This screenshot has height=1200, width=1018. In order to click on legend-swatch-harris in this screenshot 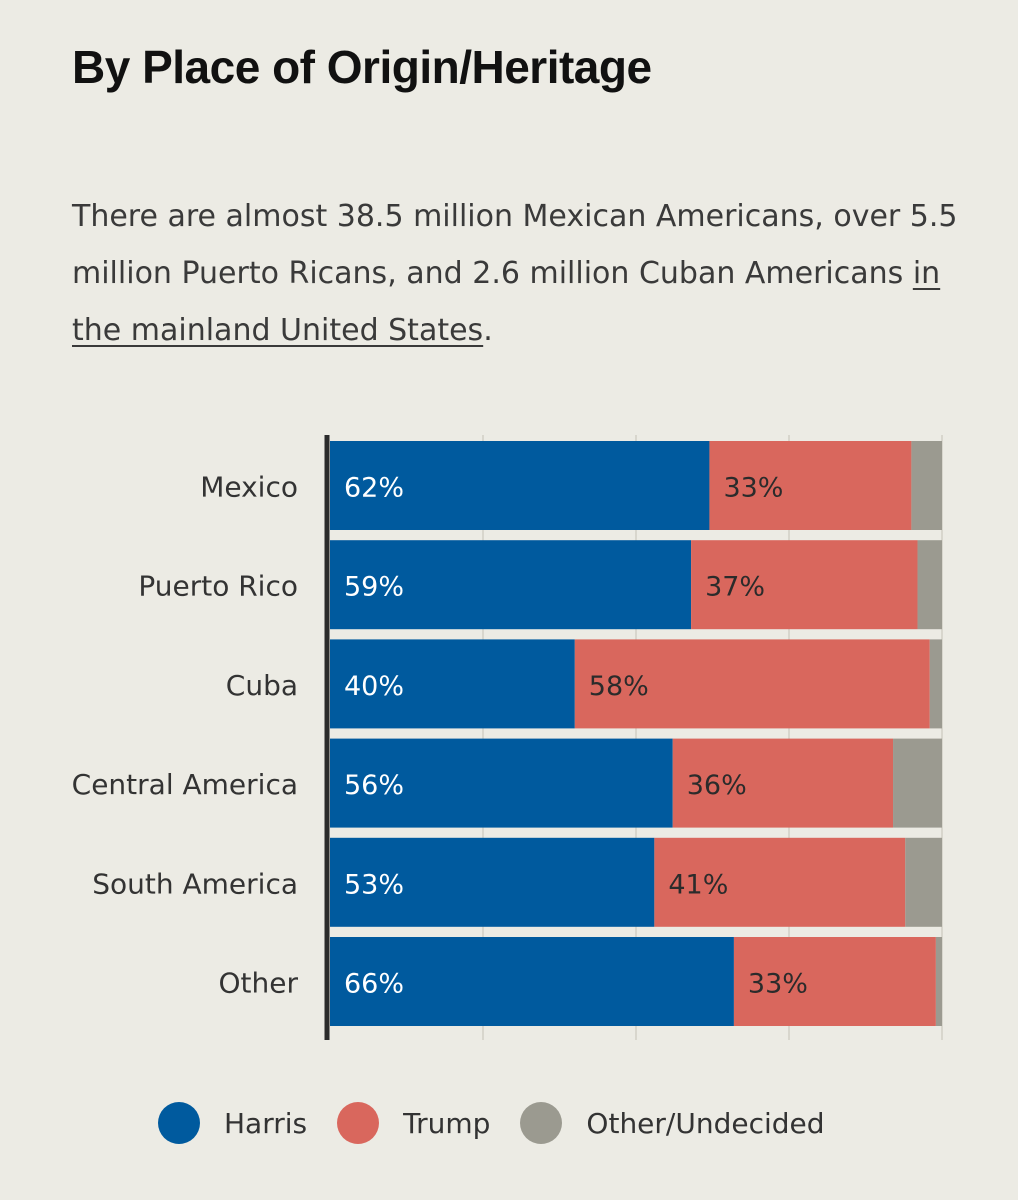, I will do `click(179, 1123)`.